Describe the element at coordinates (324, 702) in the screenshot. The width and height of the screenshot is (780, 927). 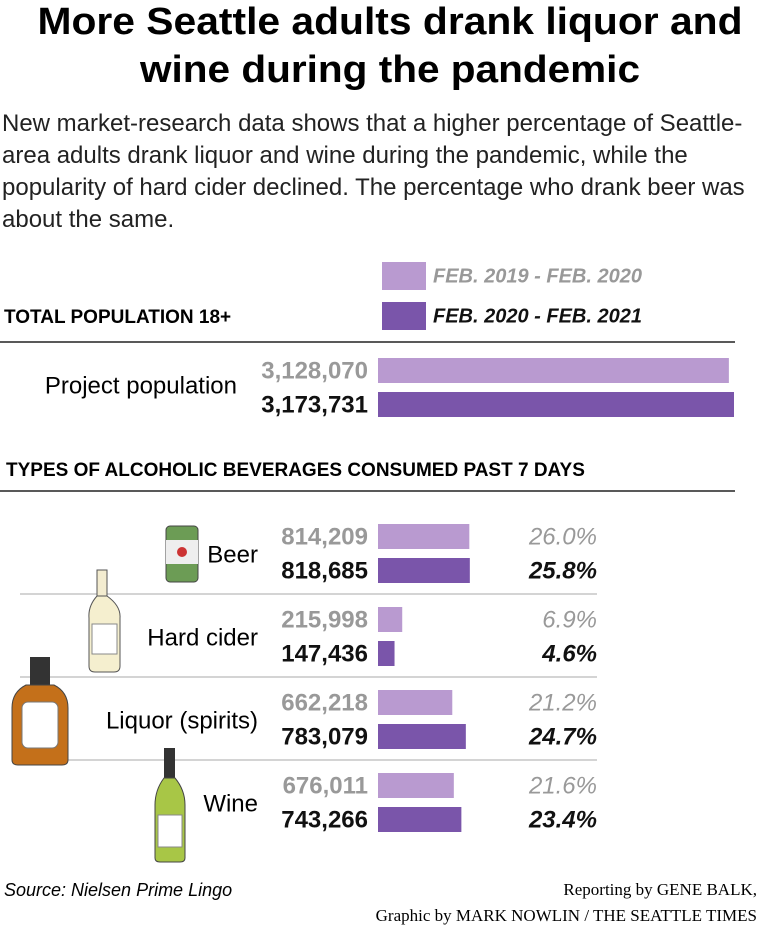
I see `value-label: 662,218` at that location.